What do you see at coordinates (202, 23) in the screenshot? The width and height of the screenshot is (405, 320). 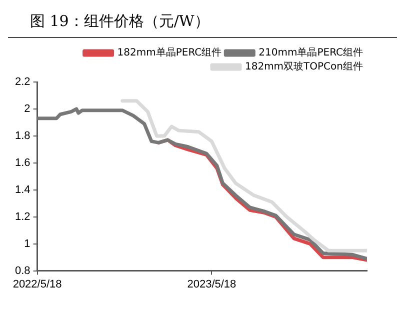 I see `chart-title: 图 19：组件价格（元/W）` at bounding box center [202, 23].